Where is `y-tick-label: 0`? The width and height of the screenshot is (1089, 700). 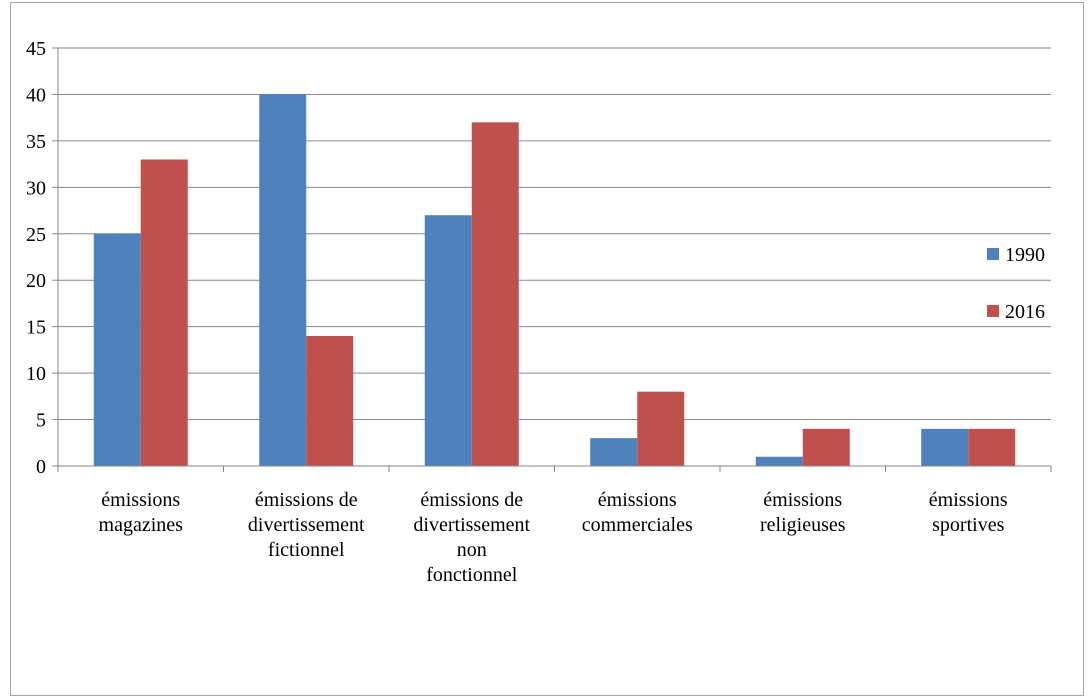
y-tick-label: 0 is located at coordinates (41, 467).